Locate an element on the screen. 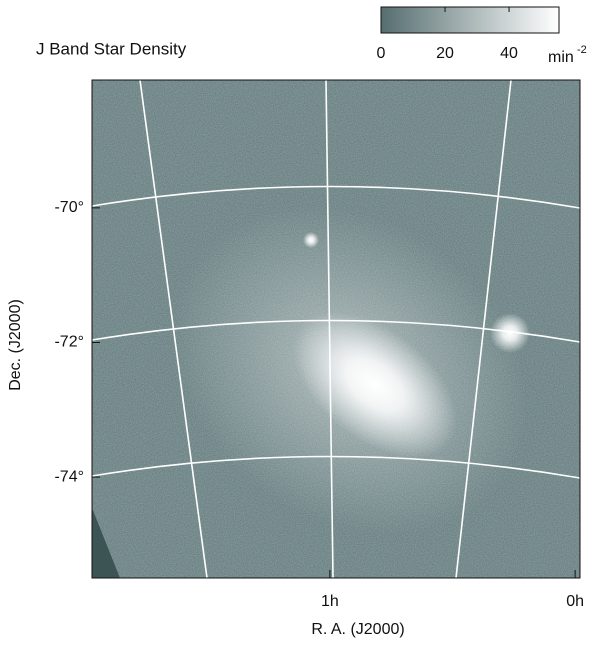 The height and width of the screenshot is (649, 600). x-tick-label: 1h is located at coordinates (330, 601).